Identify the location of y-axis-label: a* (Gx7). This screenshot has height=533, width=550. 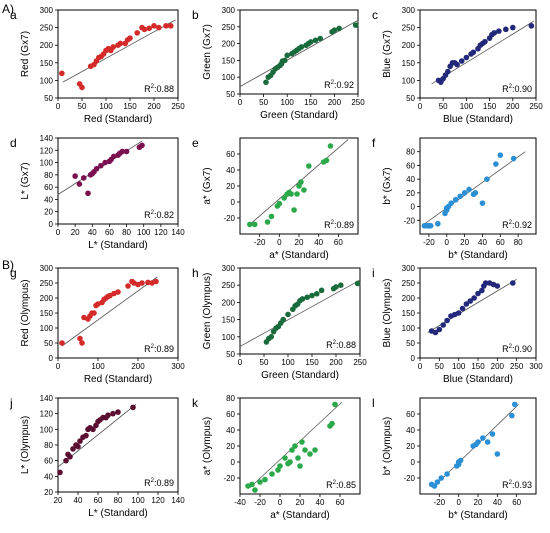
(207, 185).